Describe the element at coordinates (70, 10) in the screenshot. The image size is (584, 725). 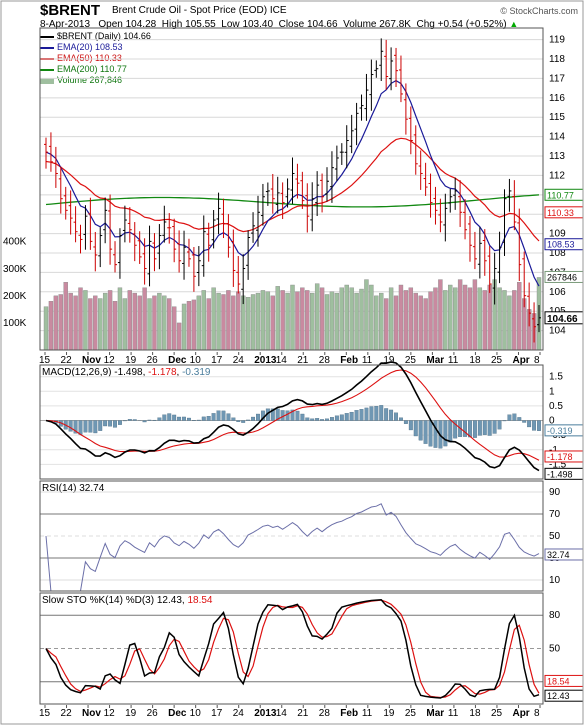
I see `symbol-title: $BRENT` at that location.